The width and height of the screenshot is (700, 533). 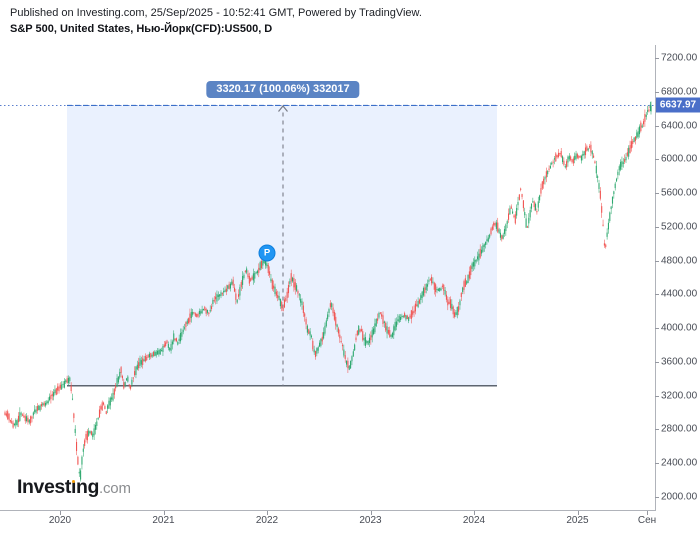 I want to click on x-axis-label: 2022, so click(x=267, y=520).